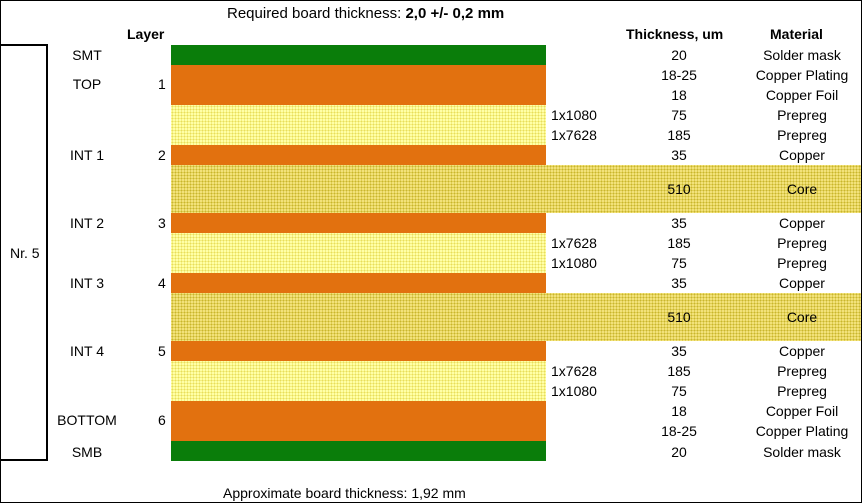  Describe the element at coordinates (162, 351) in the screenshot. I see `layer-number: 5` at that location.